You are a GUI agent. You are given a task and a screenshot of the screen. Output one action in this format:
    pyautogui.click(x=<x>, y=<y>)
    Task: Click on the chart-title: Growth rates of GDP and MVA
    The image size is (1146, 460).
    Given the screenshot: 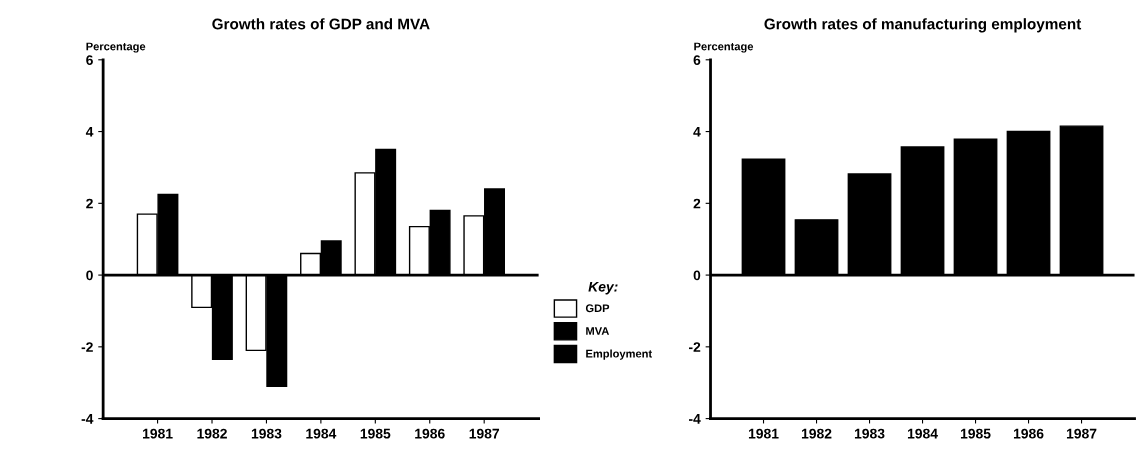 What is the action you would take?
    pyautogui.click(x=321, y=24)
    